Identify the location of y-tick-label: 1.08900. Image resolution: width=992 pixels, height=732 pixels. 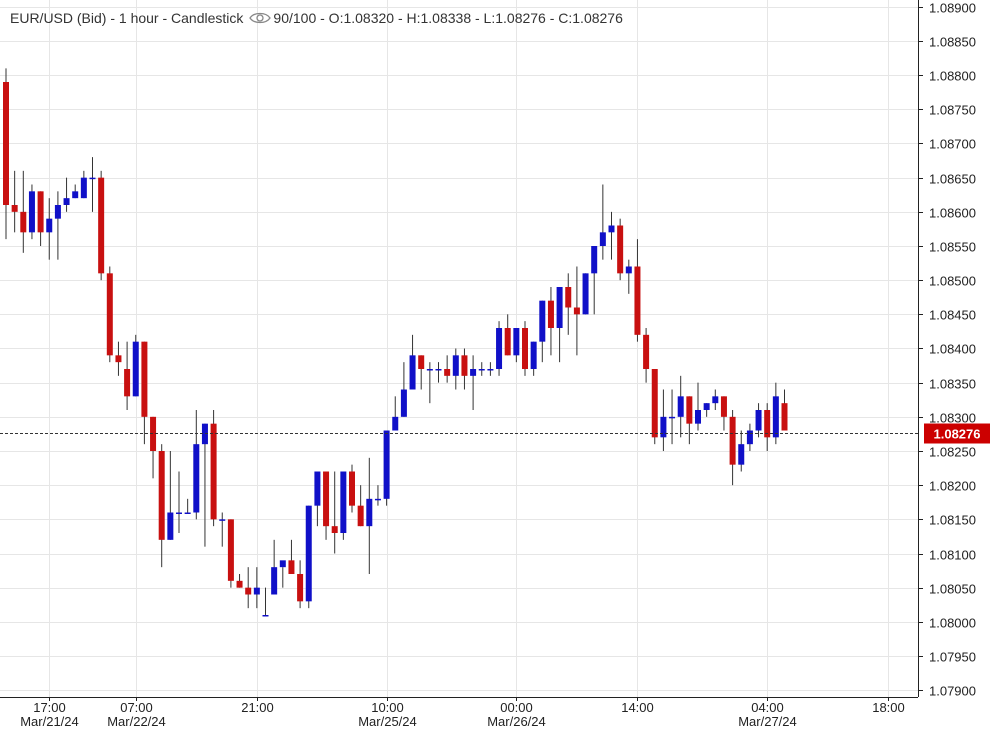
(952, 8).